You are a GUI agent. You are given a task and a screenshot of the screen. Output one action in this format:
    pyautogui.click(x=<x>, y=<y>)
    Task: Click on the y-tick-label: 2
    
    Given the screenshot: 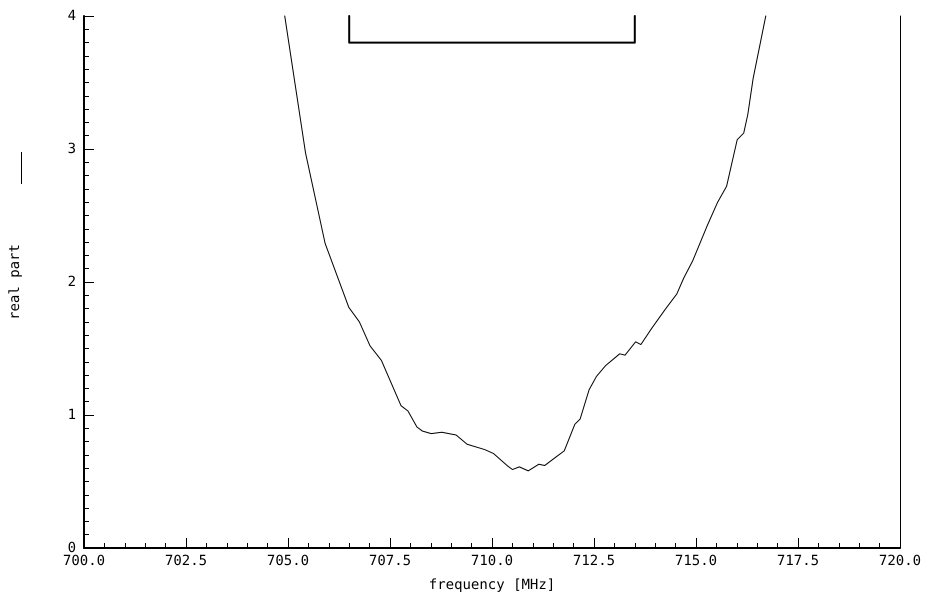 What is the action you would take?
    pyautogui.click(x=72, y=282)
    